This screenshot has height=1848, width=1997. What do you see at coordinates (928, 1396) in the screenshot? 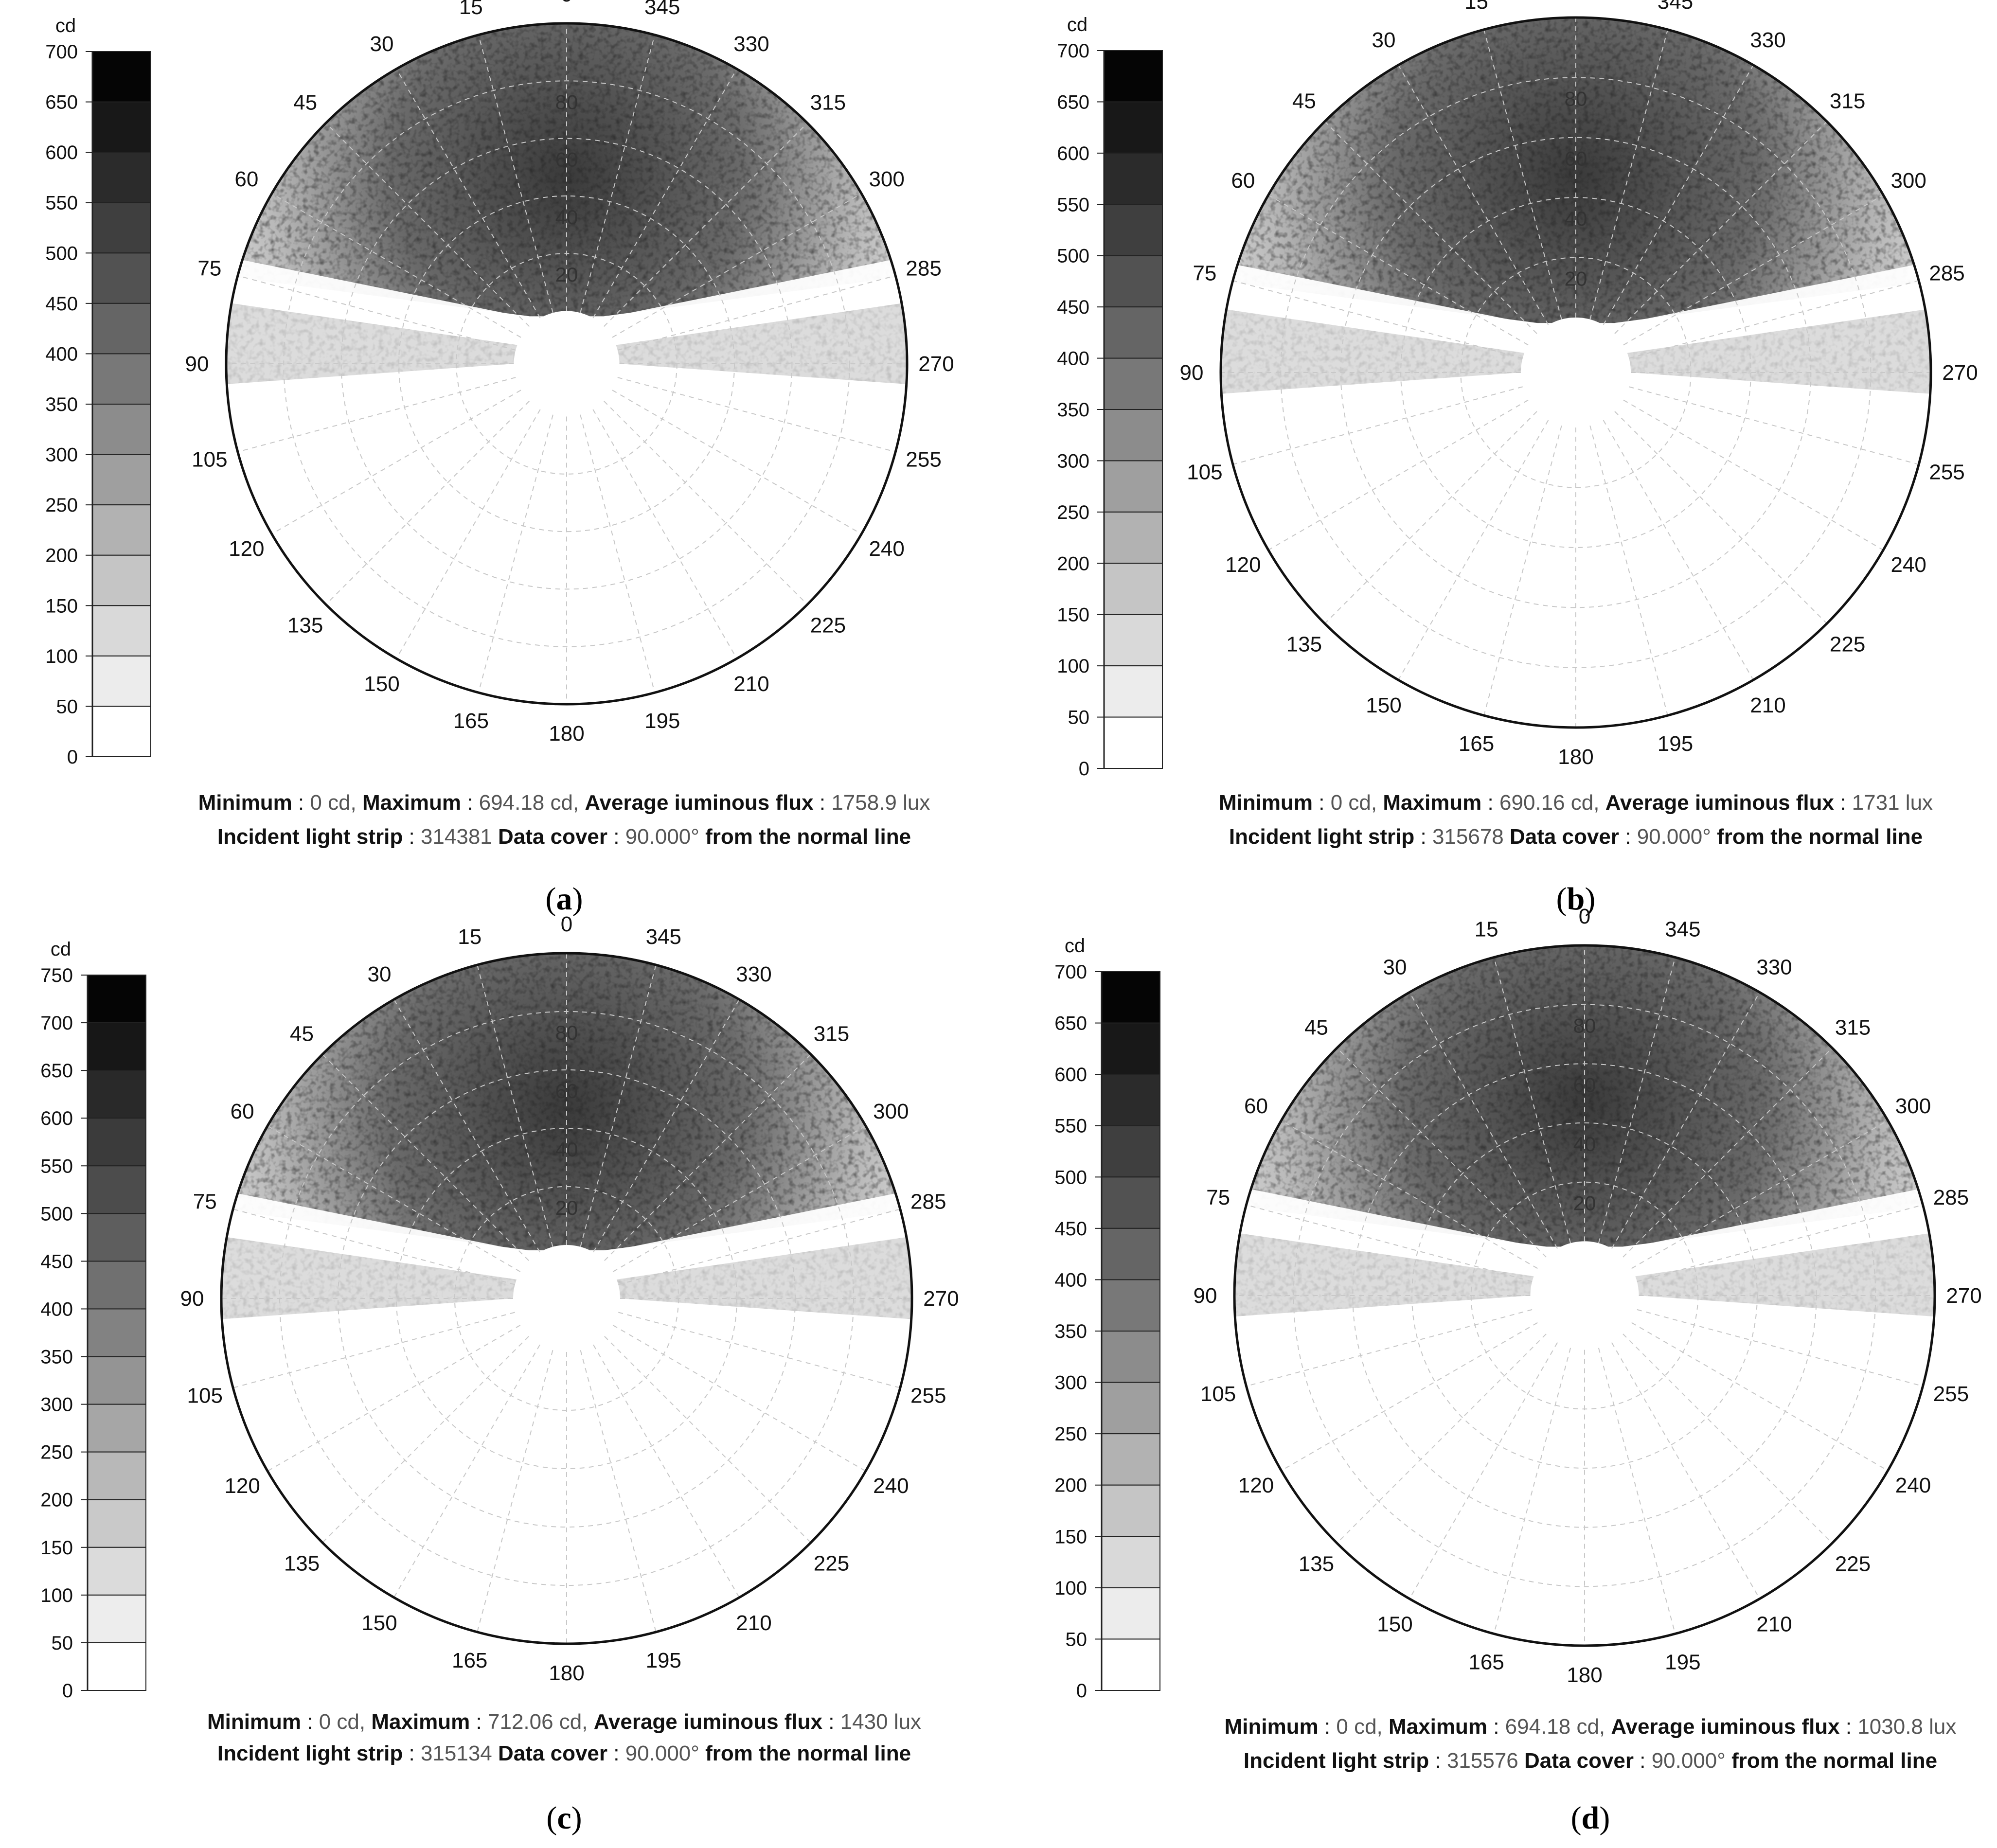
I see `angle-label: 255` at bounding box center [928, 1396].